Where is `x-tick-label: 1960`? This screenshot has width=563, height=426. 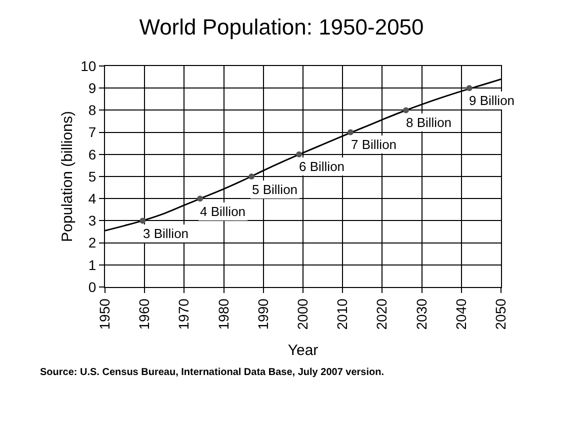
x-tick-label: 1960 is located at coordinates (144, 314).